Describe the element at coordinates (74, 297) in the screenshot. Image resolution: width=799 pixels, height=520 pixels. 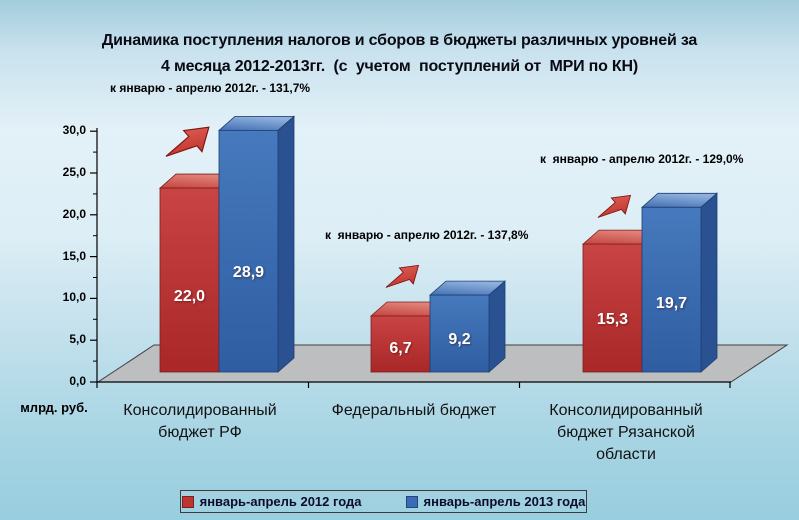
I see `ytick-10: 10,0` at that location.